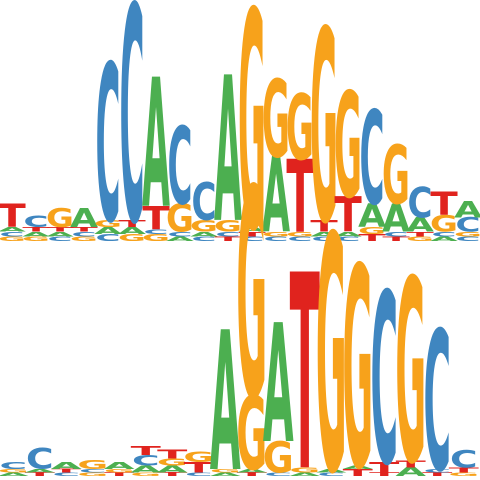 The height and width of the screenshot is (480, 480). Describe the element at coordinates (180, 219) in the screenshot. I see `logo-1-col-8-letter-G: G` at that location.